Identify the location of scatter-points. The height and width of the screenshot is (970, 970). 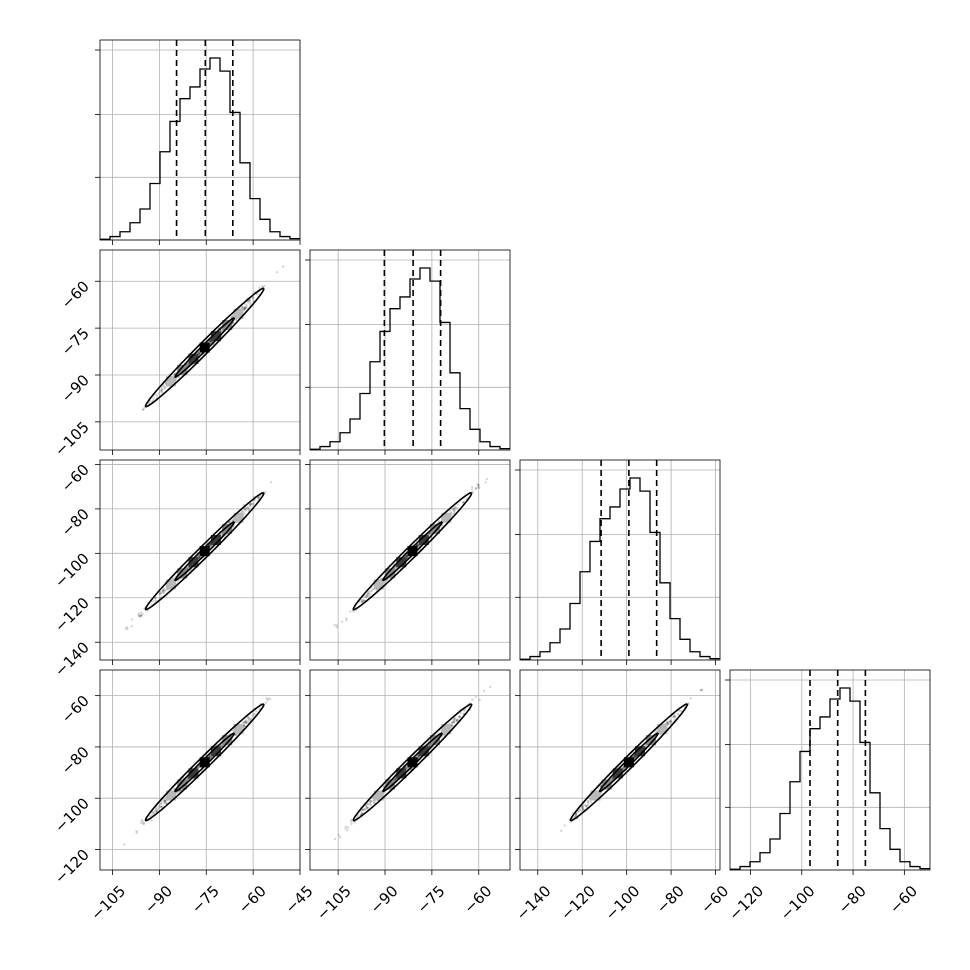
(632, 760).